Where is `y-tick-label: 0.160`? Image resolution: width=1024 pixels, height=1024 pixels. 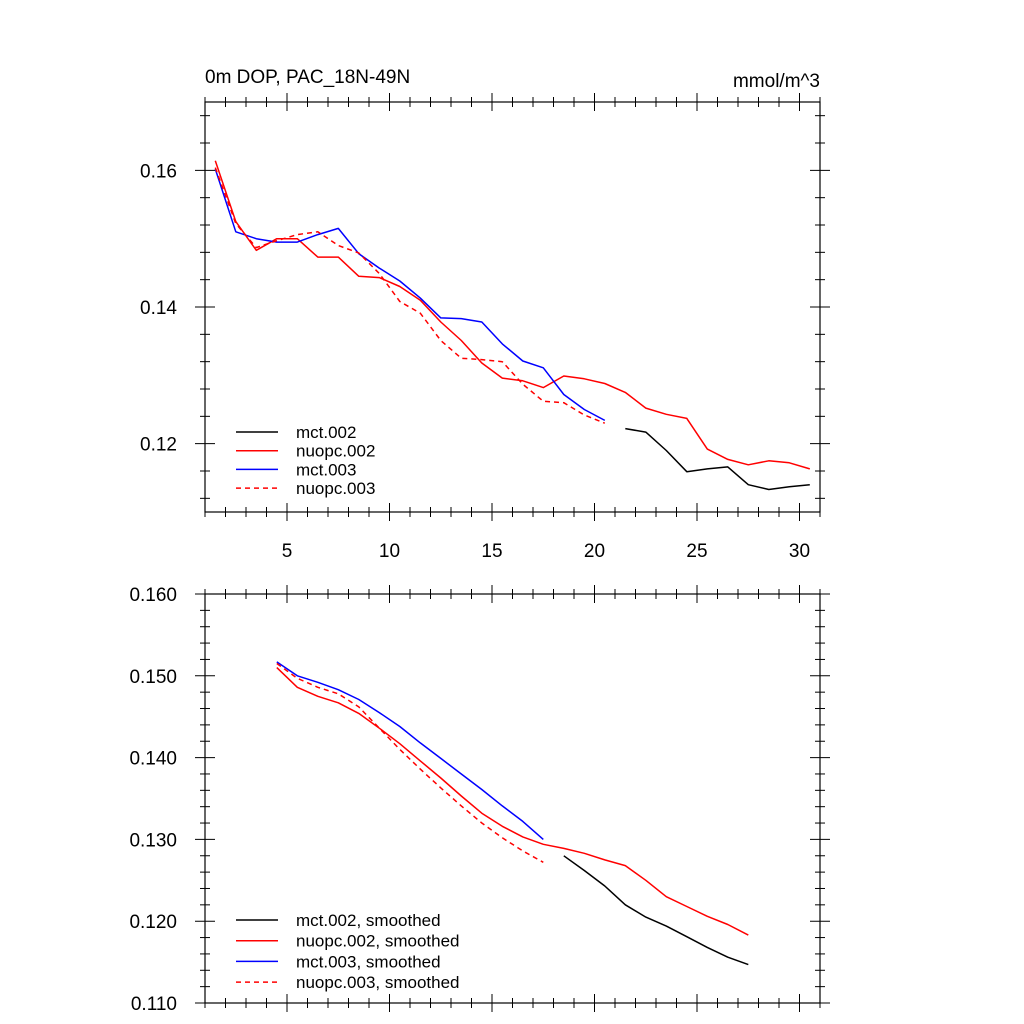
y-tick-label: 0.160 is located at coordinates (153, 595).